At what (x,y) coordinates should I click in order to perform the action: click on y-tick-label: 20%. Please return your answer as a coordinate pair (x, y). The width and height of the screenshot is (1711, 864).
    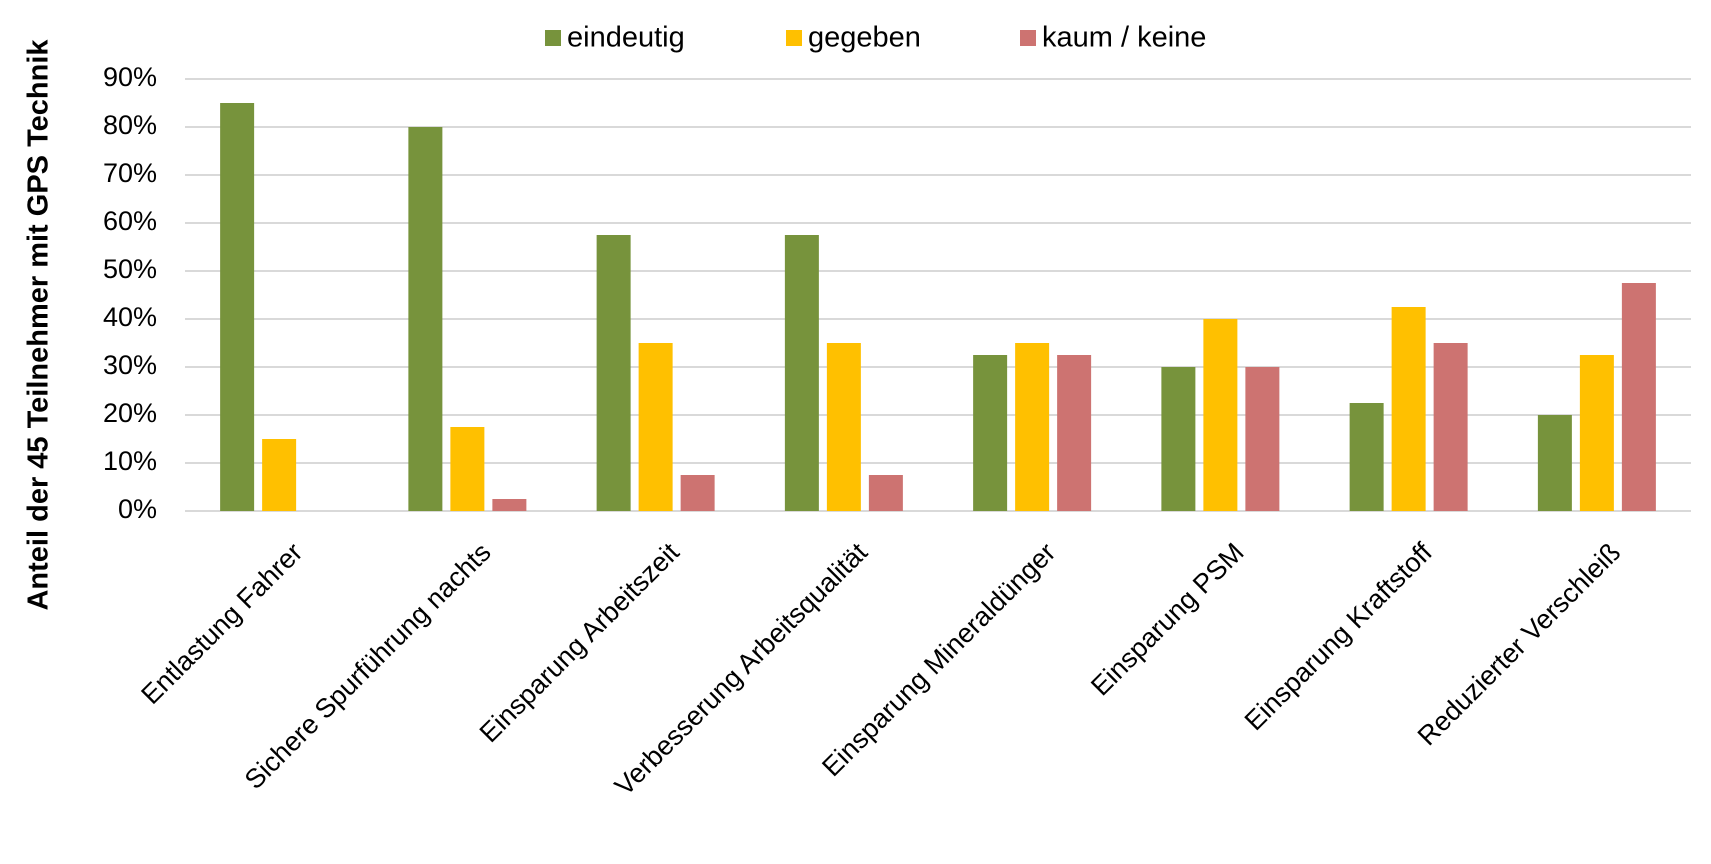
    Looking at the image, I should click on (130, 413).